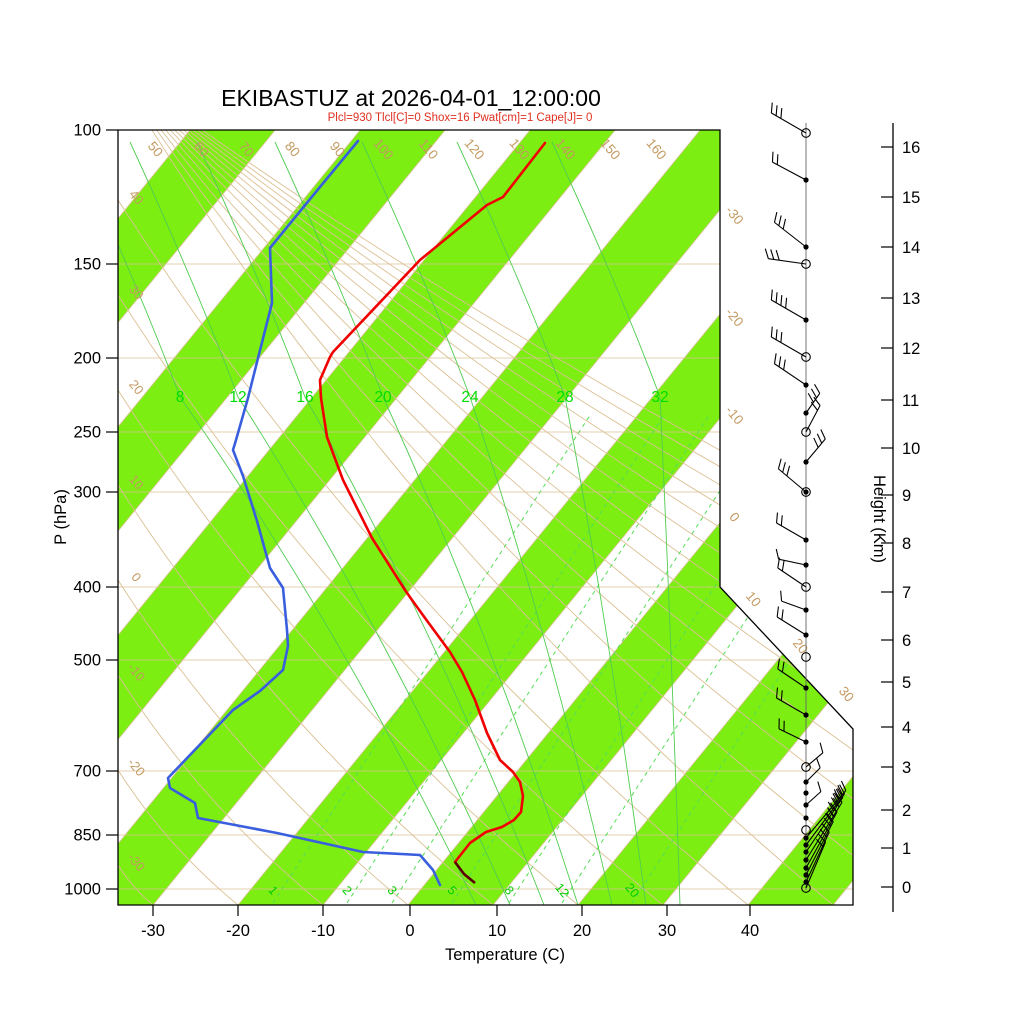 This screenshot has height=1024, width=1024. I want to click on pressure-tick-label: 700, so click(87, 772).